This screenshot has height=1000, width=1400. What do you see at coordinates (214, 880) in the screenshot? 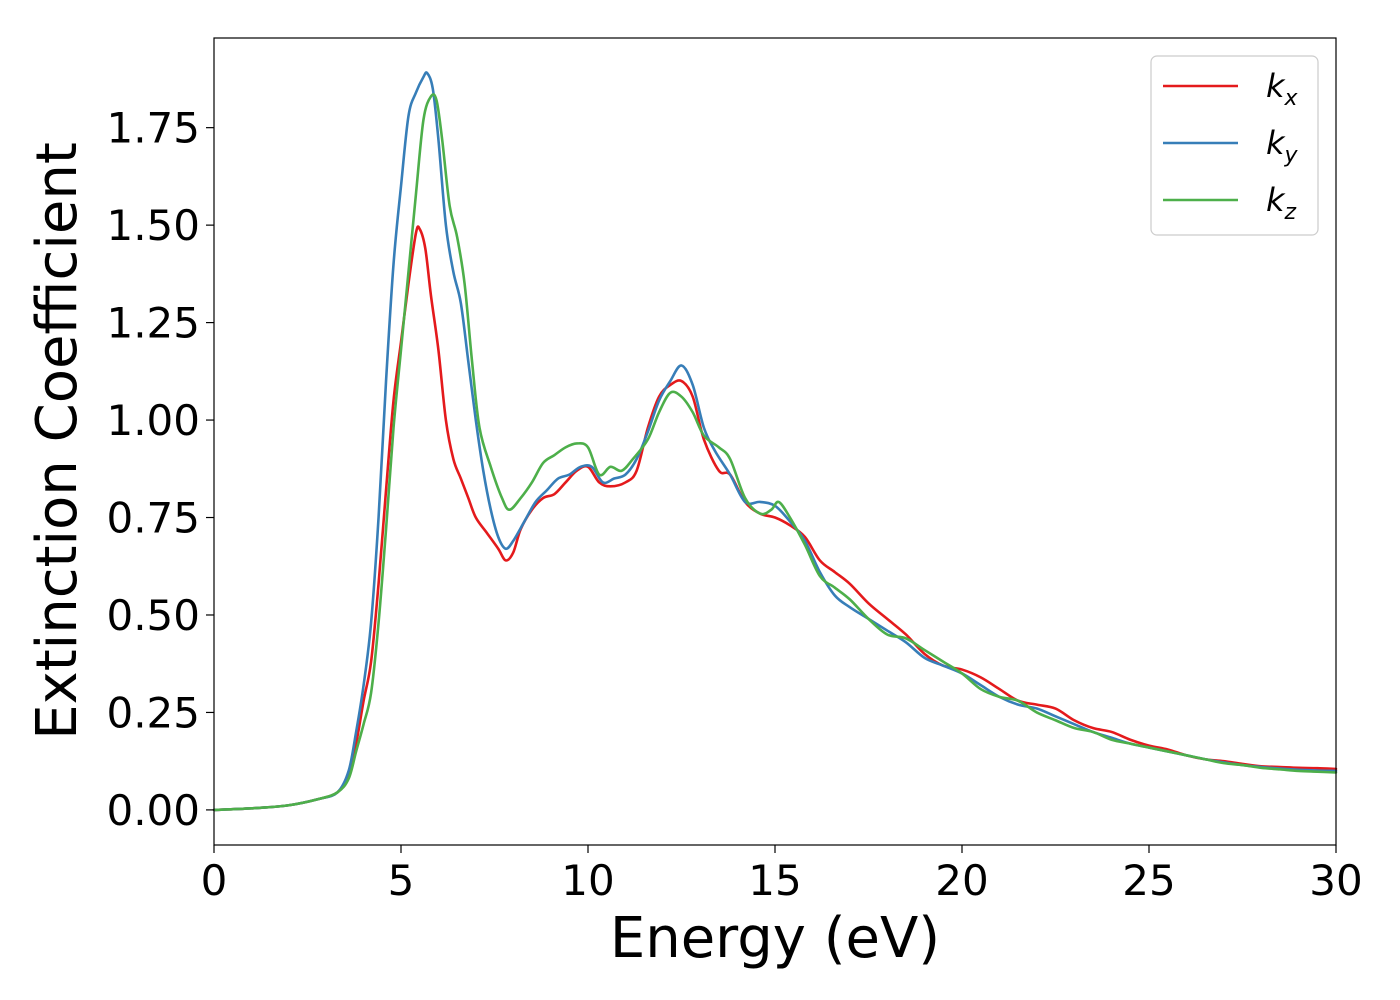
I see `x-tick-label: 0` at bounding box center [214, 880].